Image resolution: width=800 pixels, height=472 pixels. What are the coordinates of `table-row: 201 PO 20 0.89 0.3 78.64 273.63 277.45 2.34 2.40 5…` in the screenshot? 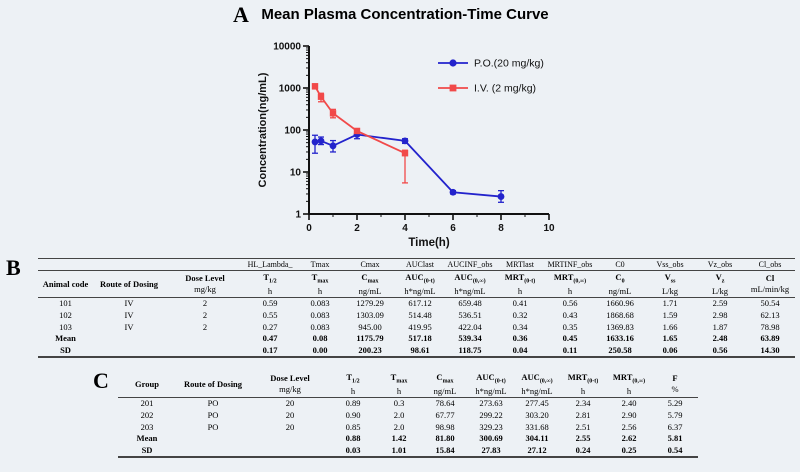 It's located at (408, 403).